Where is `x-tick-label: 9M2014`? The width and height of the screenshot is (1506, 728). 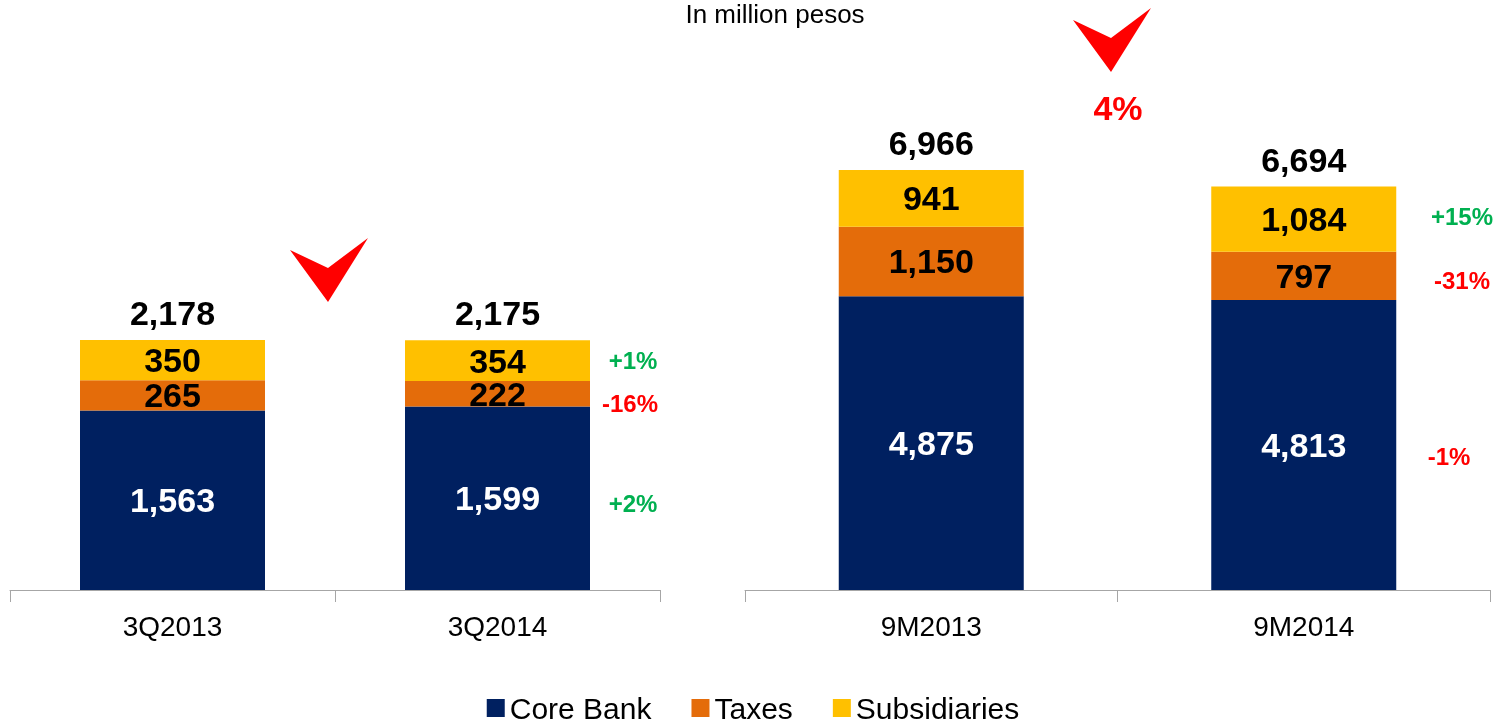
x-tick-label: 9M2014 is located at coordinates (1304, 626).